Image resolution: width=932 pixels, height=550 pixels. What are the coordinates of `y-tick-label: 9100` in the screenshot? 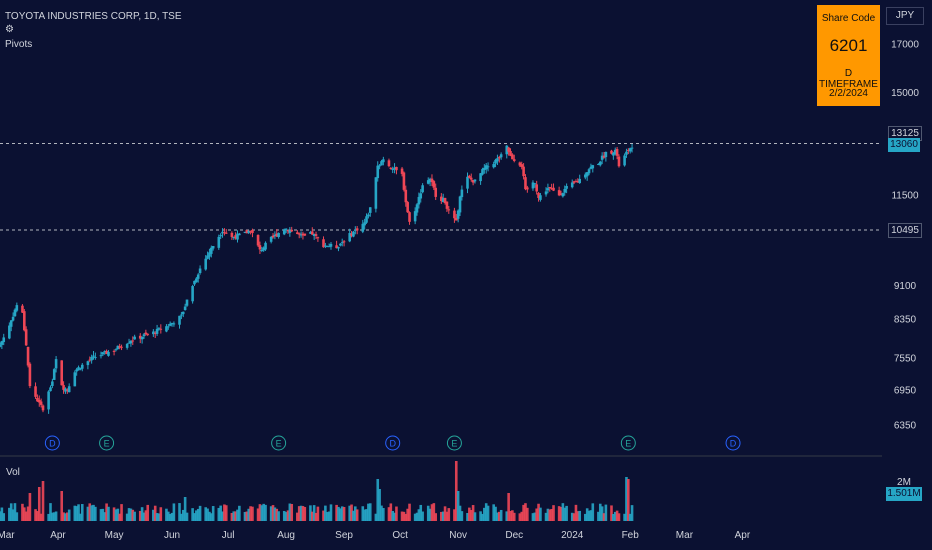 It's located at (905, 286).